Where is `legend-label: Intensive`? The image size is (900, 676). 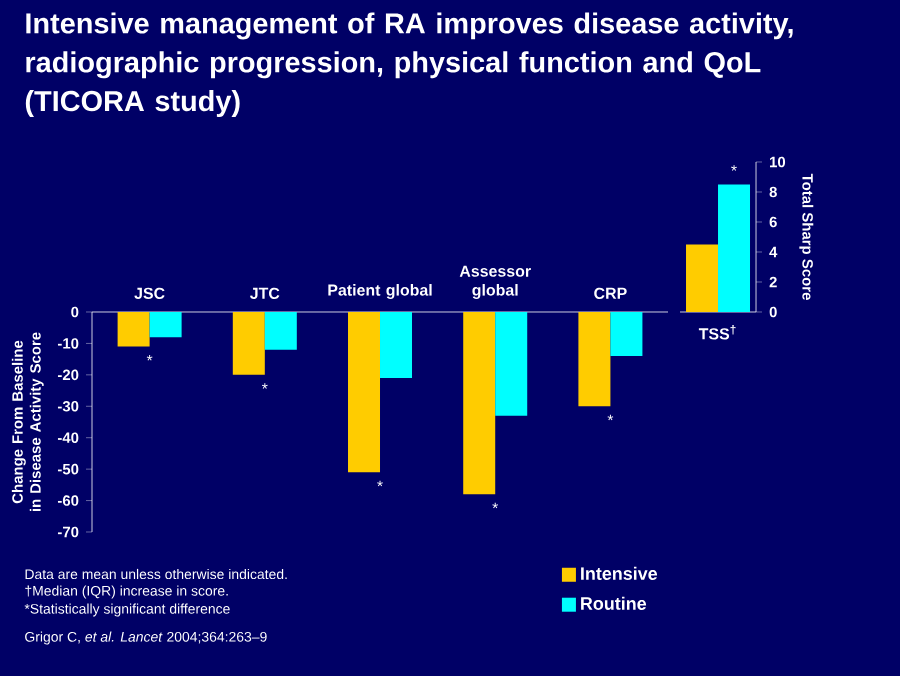
legend-label: Intensive is located at coordinates (619, 573).